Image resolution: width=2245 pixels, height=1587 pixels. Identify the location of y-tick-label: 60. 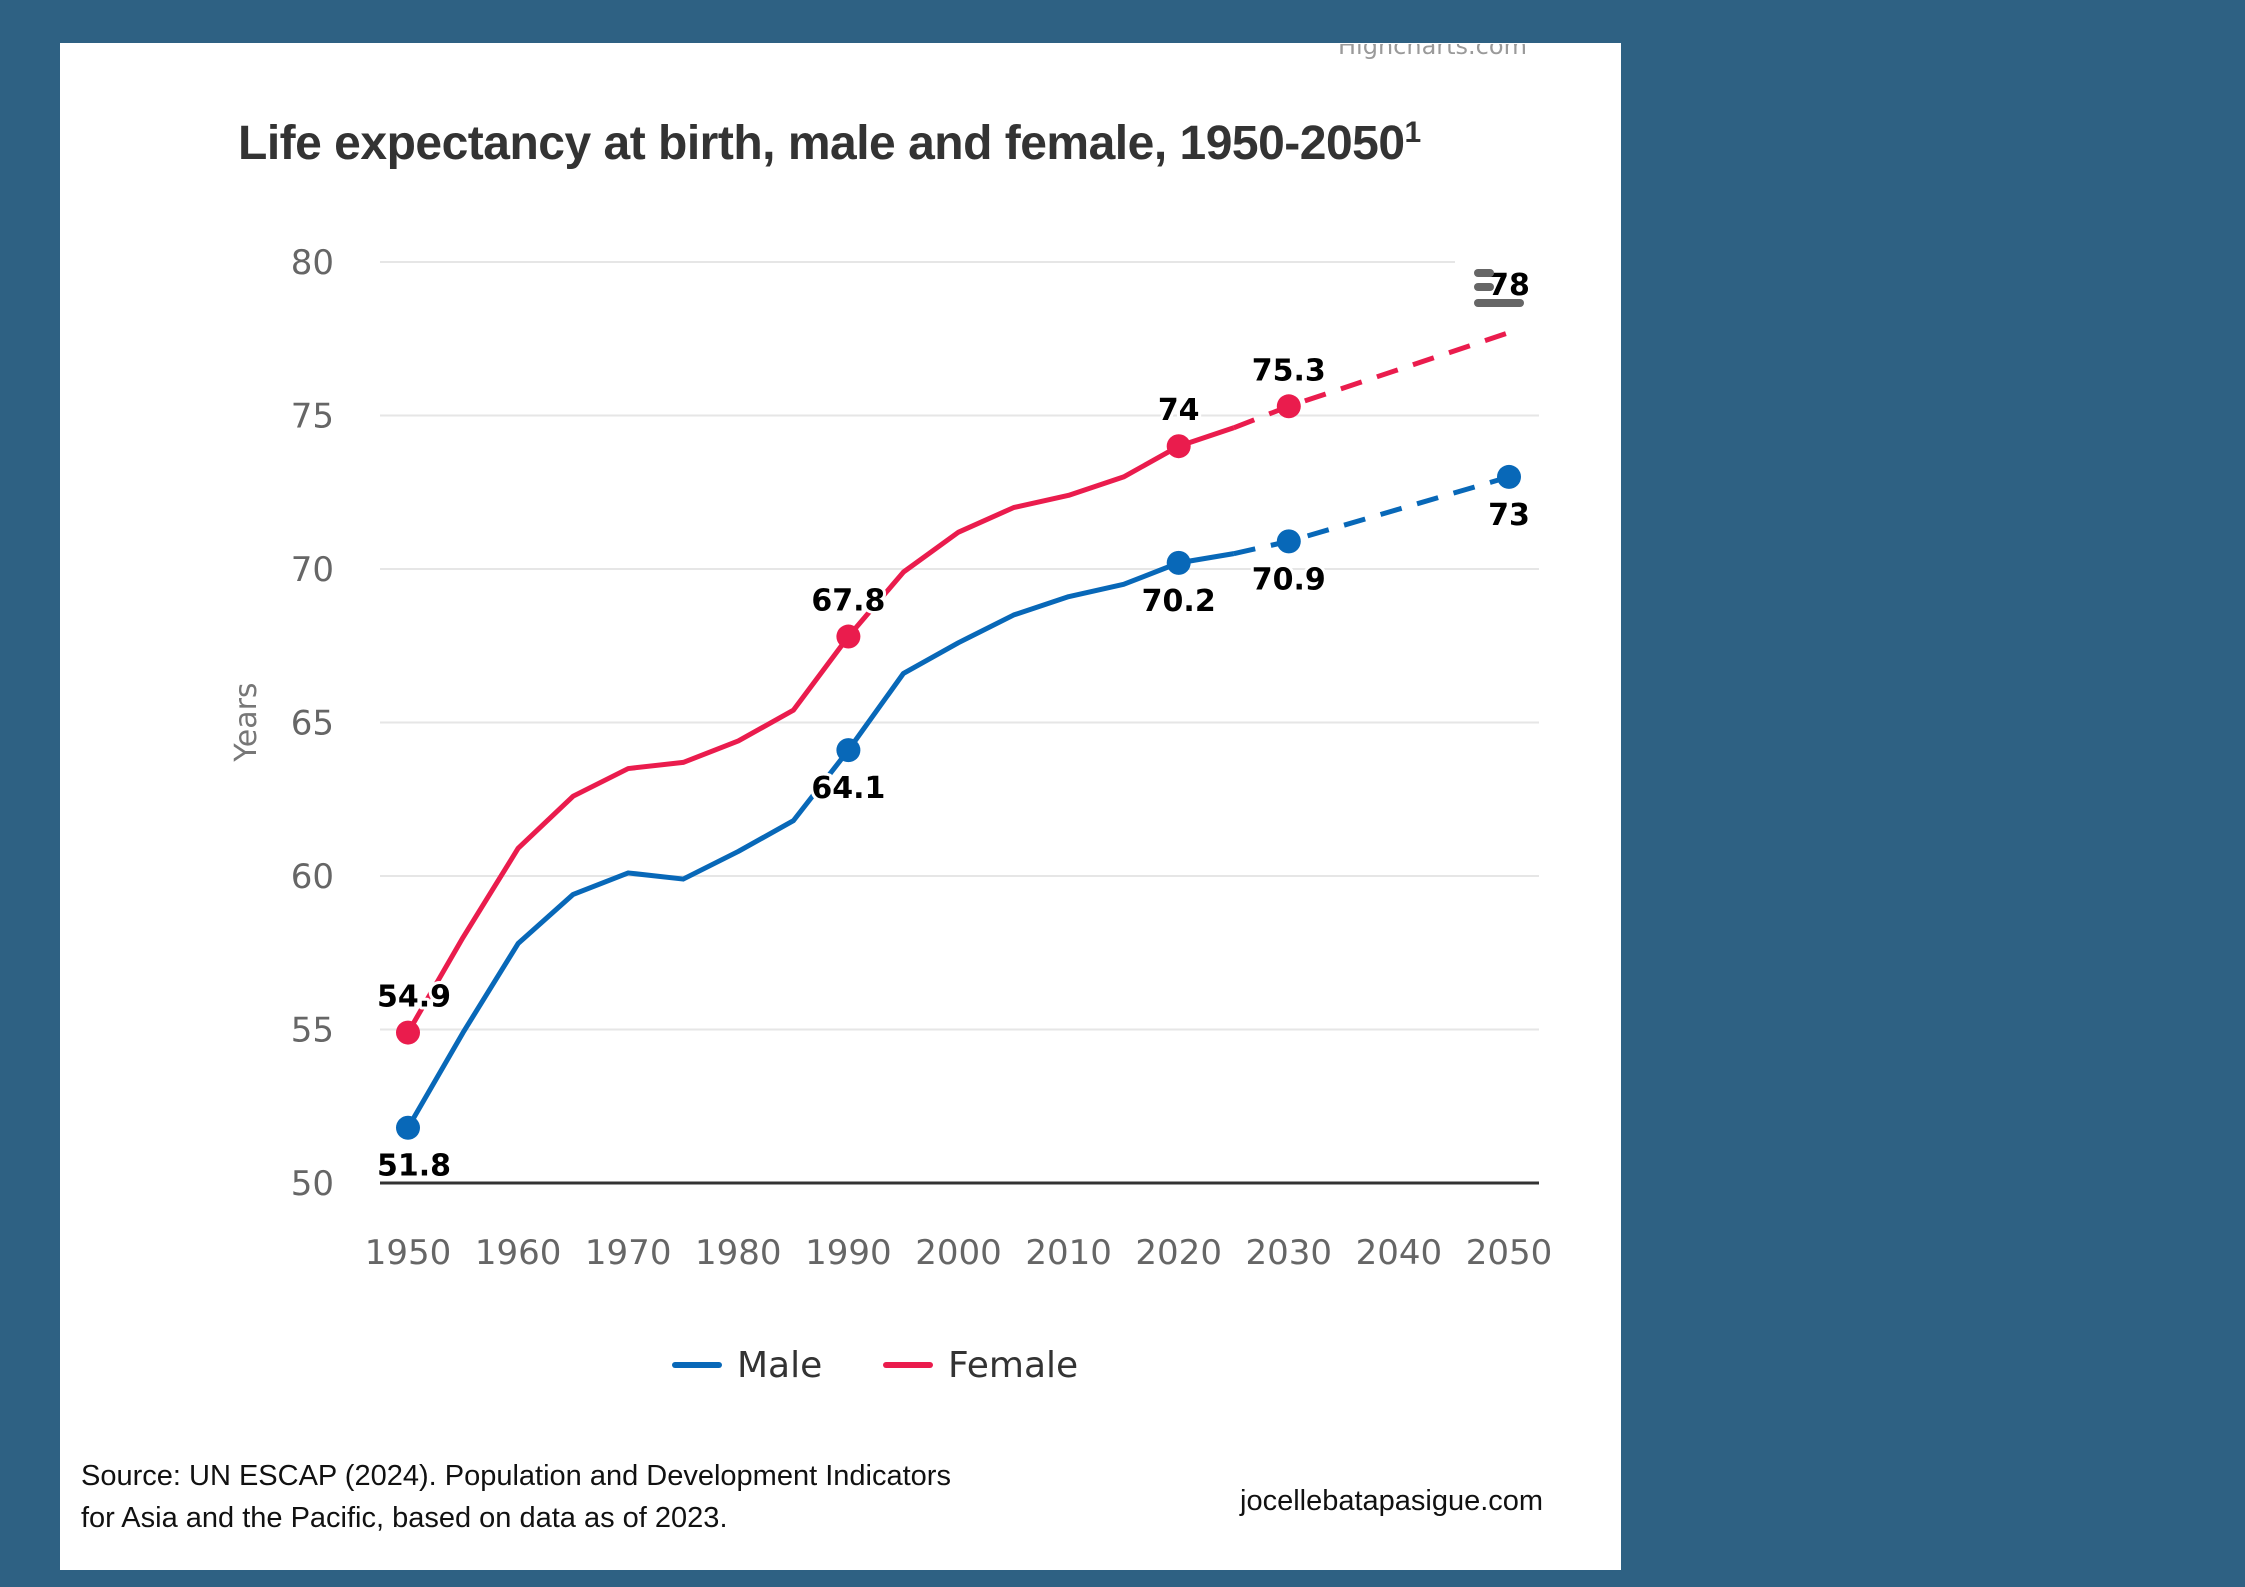
(312, 877).